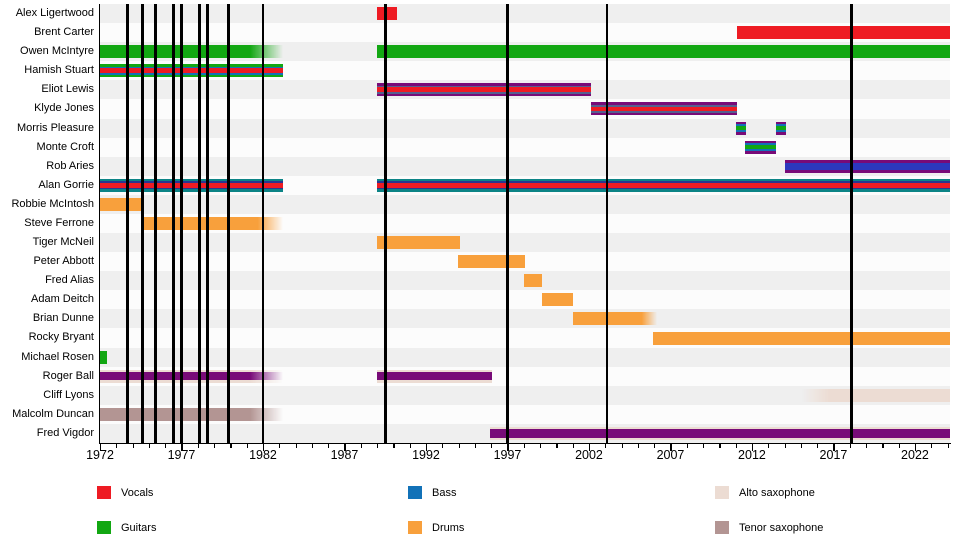 The width and height of the screenshot is (960, 545). I want to click on axis-year-label: 1987, so click(344, 455).